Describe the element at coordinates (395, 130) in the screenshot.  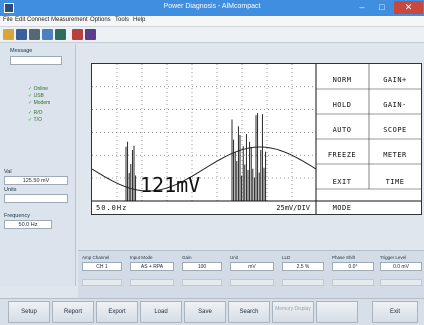
I see `scope-button: SCOPE` at that location.